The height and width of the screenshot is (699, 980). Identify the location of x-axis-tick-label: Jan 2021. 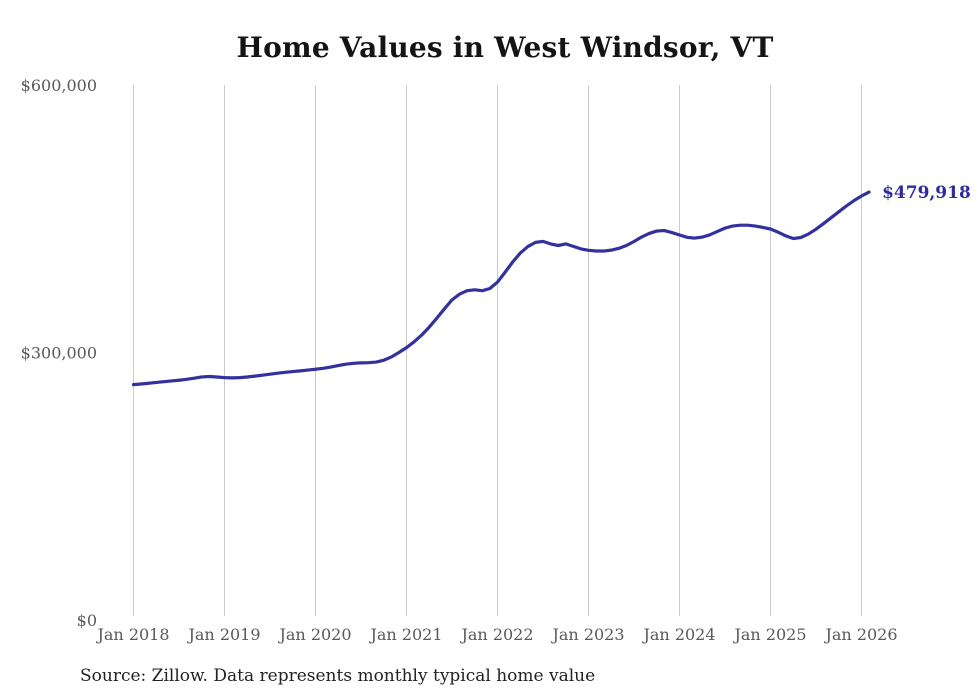
(405, 634).